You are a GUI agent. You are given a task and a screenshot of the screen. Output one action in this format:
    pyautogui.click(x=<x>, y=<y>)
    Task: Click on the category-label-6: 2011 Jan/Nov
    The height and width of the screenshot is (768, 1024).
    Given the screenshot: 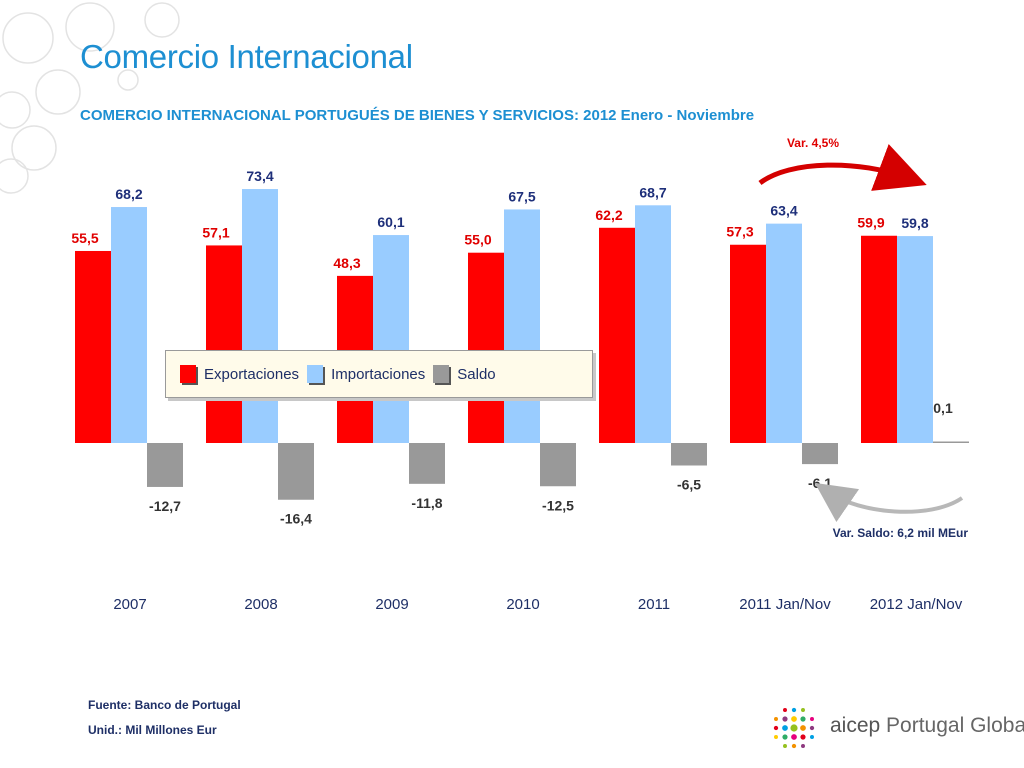 What is the action you would take?
    pyautogui.click(x=785, y=604)
    